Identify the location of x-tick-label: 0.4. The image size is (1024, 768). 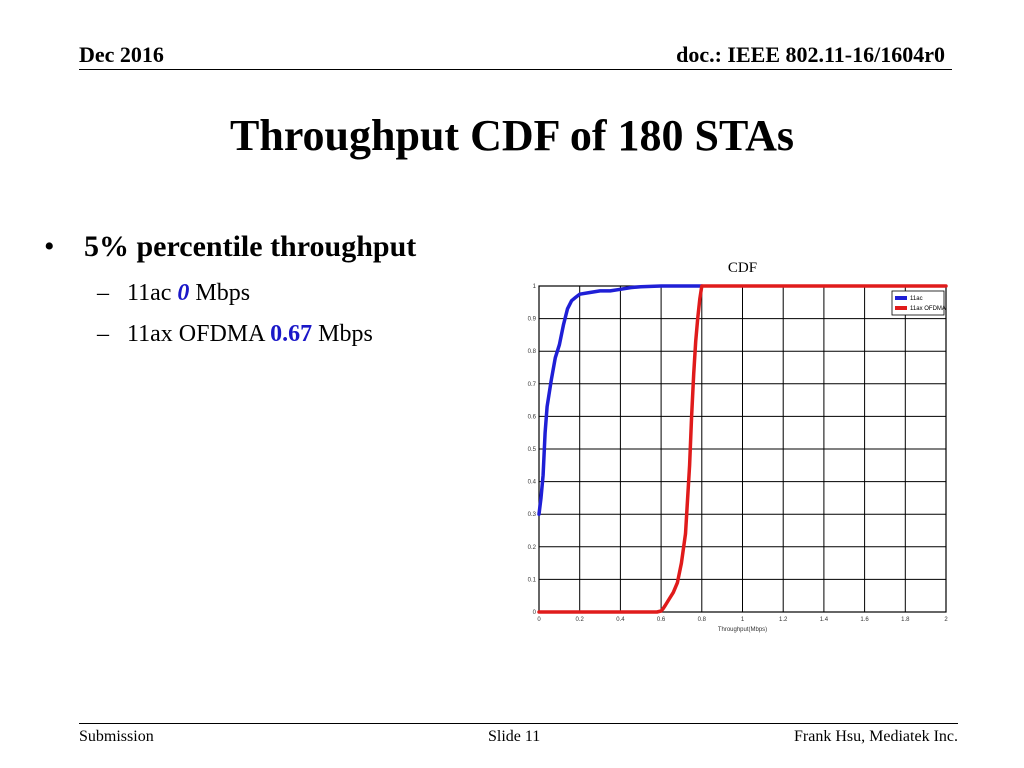
(620, 620).